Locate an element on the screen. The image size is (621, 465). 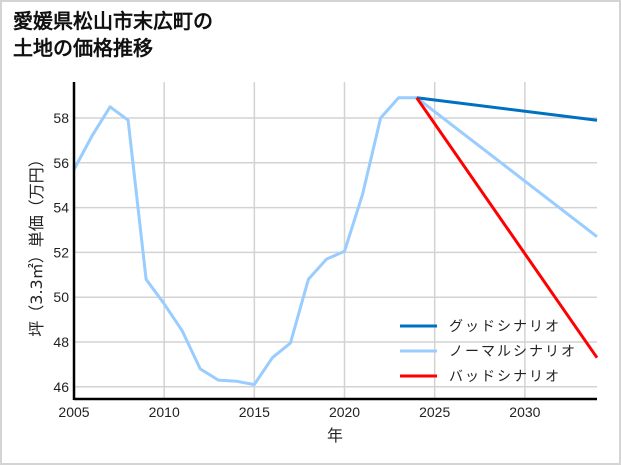
y-tick-label: 56 is located at coordinates (61, 163).